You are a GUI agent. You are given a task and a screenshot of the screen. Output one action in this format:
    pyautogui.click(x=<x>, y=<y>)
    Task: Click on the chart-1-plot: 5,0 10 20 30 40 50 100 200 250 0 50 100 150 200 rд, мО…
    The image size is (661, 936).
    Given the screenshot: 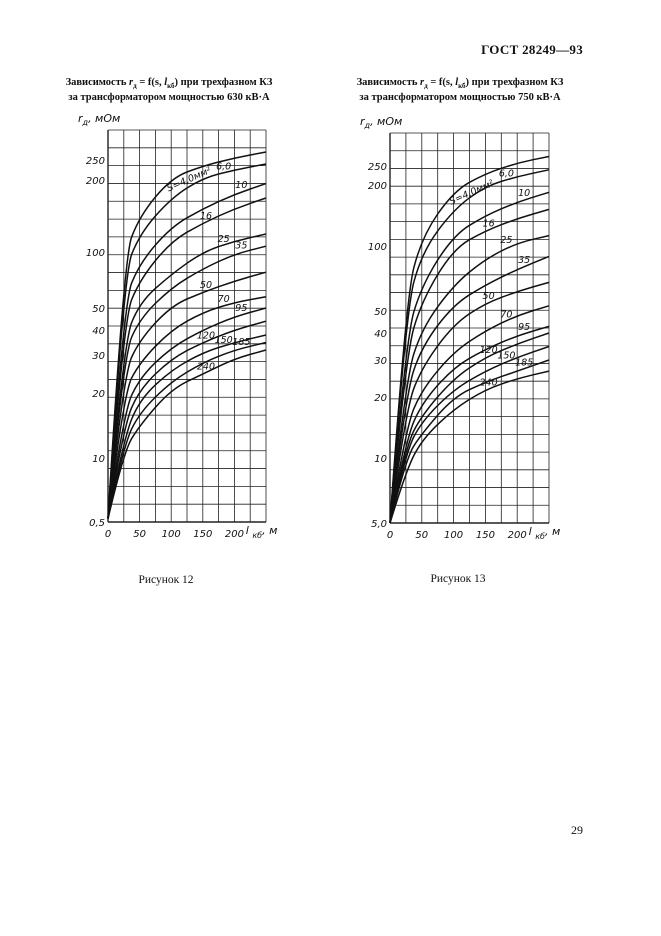 What is the action you would take?
    pyautogui.click(x=460, y=328)
    